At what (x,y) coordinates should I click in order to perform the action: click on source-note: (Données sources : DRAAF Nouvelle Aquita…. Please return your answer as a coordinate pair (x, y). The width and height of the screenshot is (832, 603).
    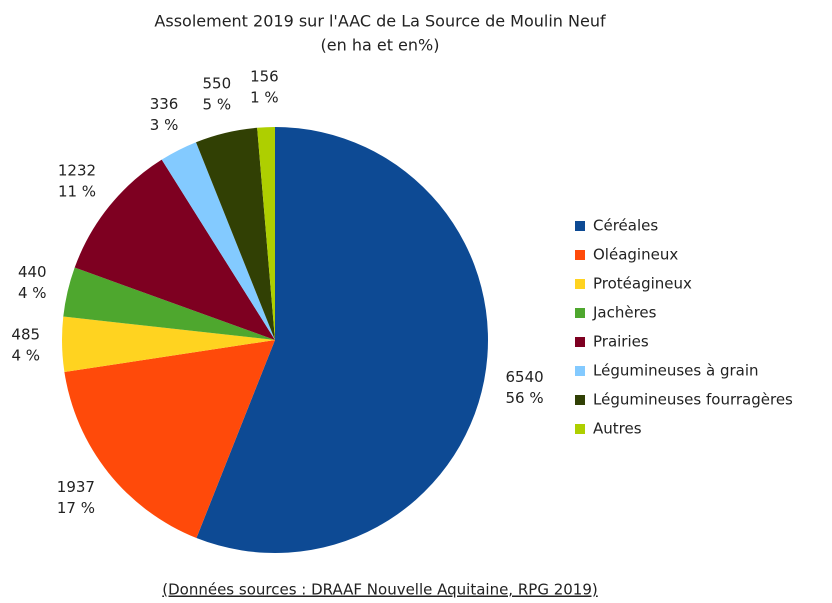
    Looking at the image, I should click on (379, 590).